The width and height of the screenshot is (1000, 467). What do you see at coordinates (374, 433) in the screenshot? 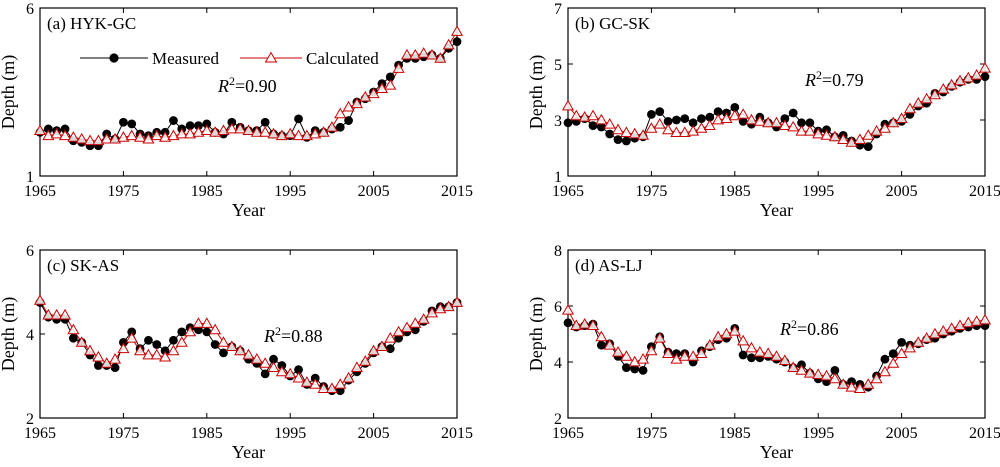
I see `x-tick-label: 2005` at bounding box center [374, 433].